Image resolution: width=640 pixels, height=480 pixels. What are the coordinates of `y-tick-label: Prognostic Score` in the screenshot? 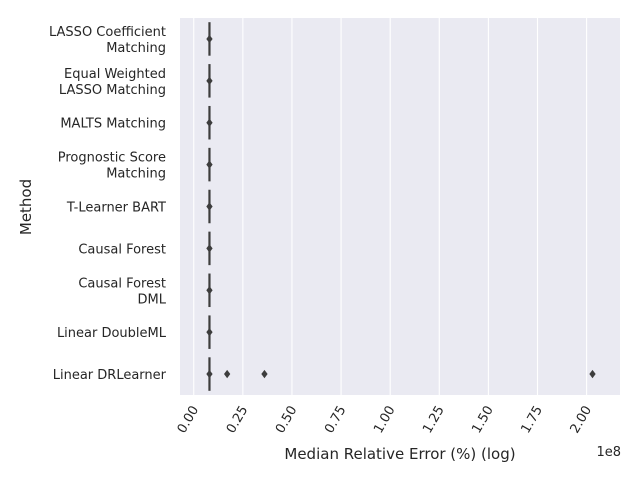 It's located at (112, 158).